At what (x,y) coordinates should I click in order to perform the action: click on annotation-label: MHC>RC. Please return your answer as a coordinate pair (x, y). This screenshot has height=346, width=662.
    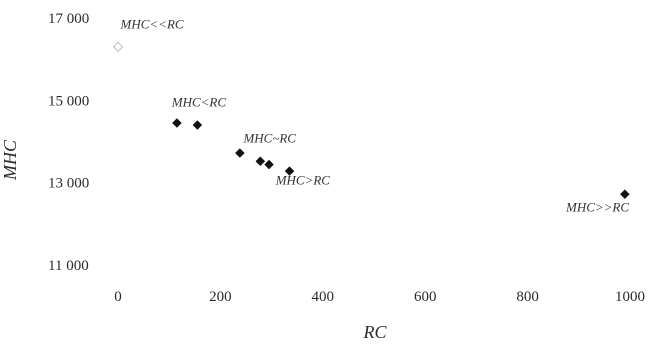
    Looking at the image, I should click on (303, 180).